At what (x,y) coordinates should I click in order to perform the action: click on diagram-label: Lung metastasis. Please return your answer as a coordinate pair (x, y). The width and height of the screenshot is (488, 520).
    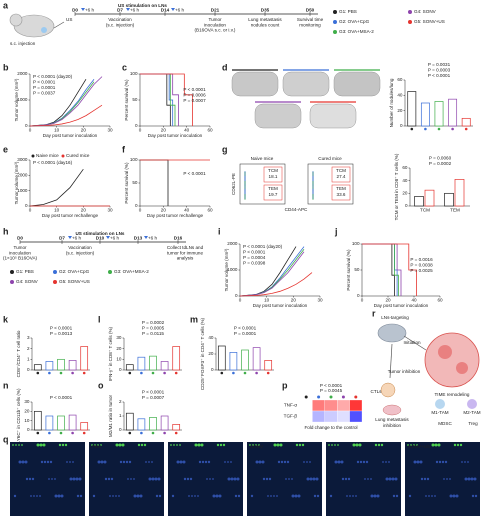
    Looking at the image, I should click on (392, 419).